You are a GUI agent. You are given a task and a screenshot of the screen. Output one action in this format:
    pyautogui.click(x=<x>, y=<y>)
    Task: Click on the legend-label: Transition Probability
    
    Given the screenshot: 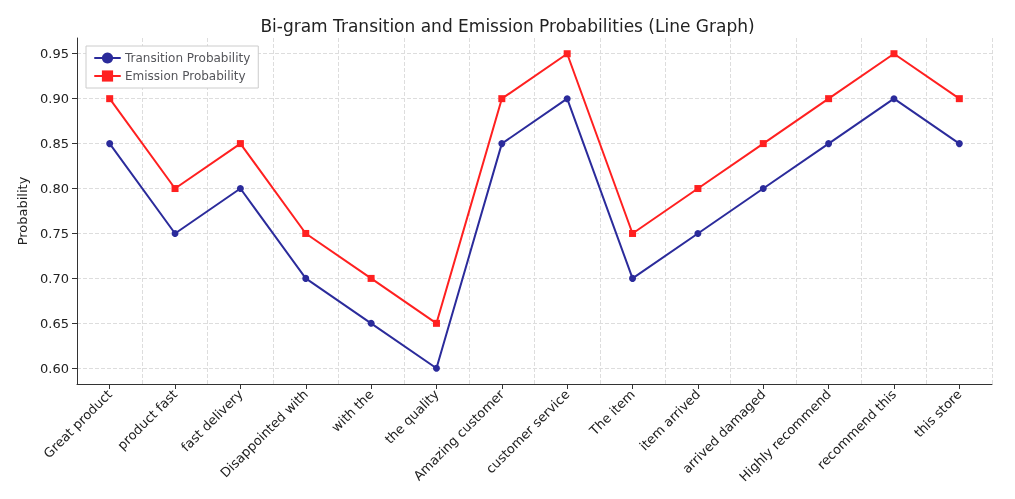 What is the action you would take?
    pyautogui.click(x=187, y=58)
    